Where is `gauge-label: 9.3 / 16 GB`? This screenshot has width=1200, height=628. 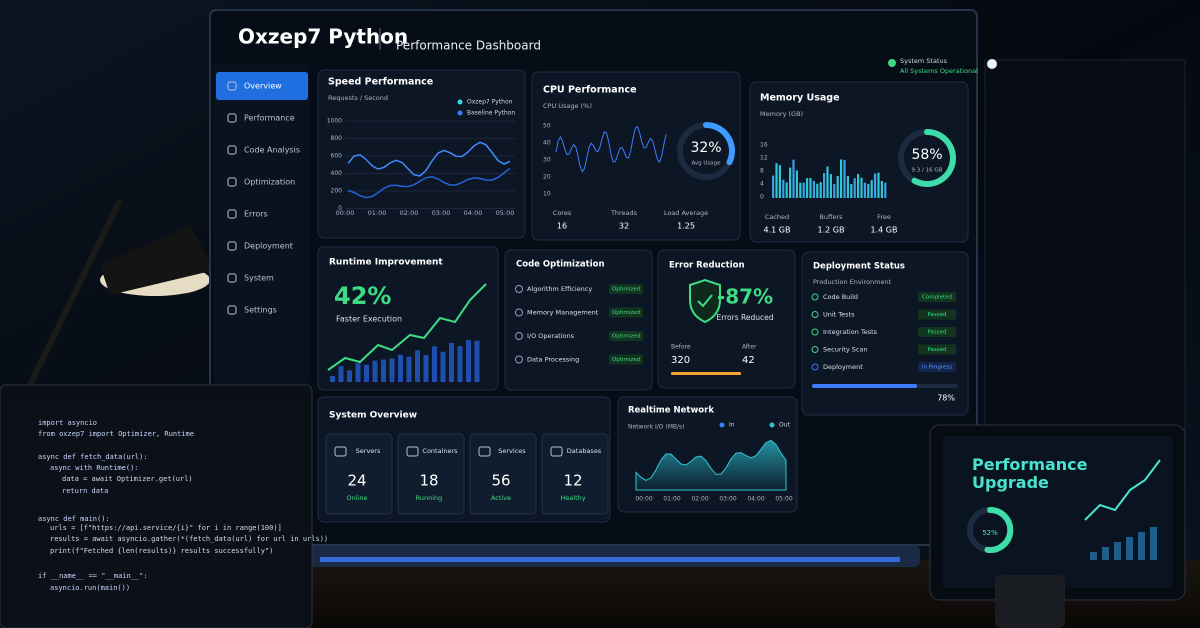 gauge-label: 9.3 / 16 GB is located at coordinates (927, 171).